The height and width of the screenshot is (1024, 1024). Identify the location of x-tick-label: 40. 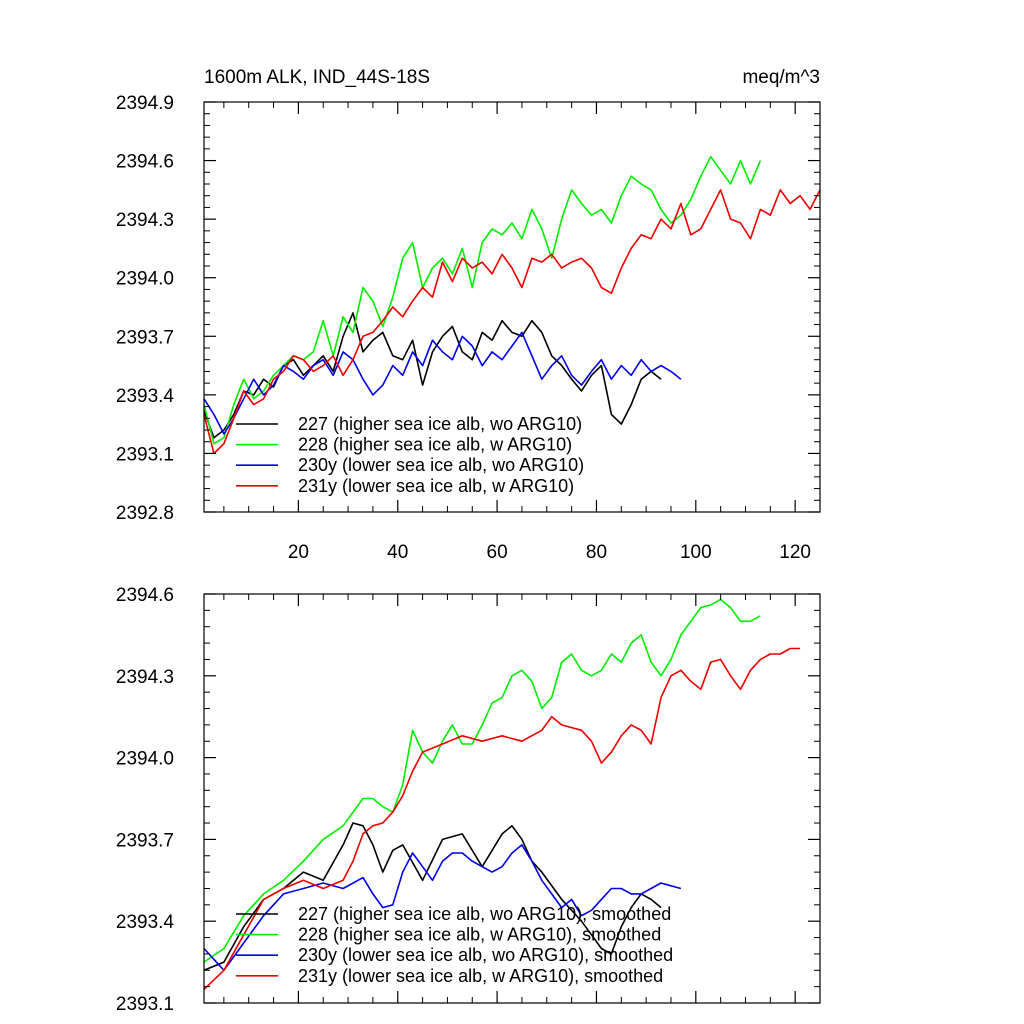
(397, 552).